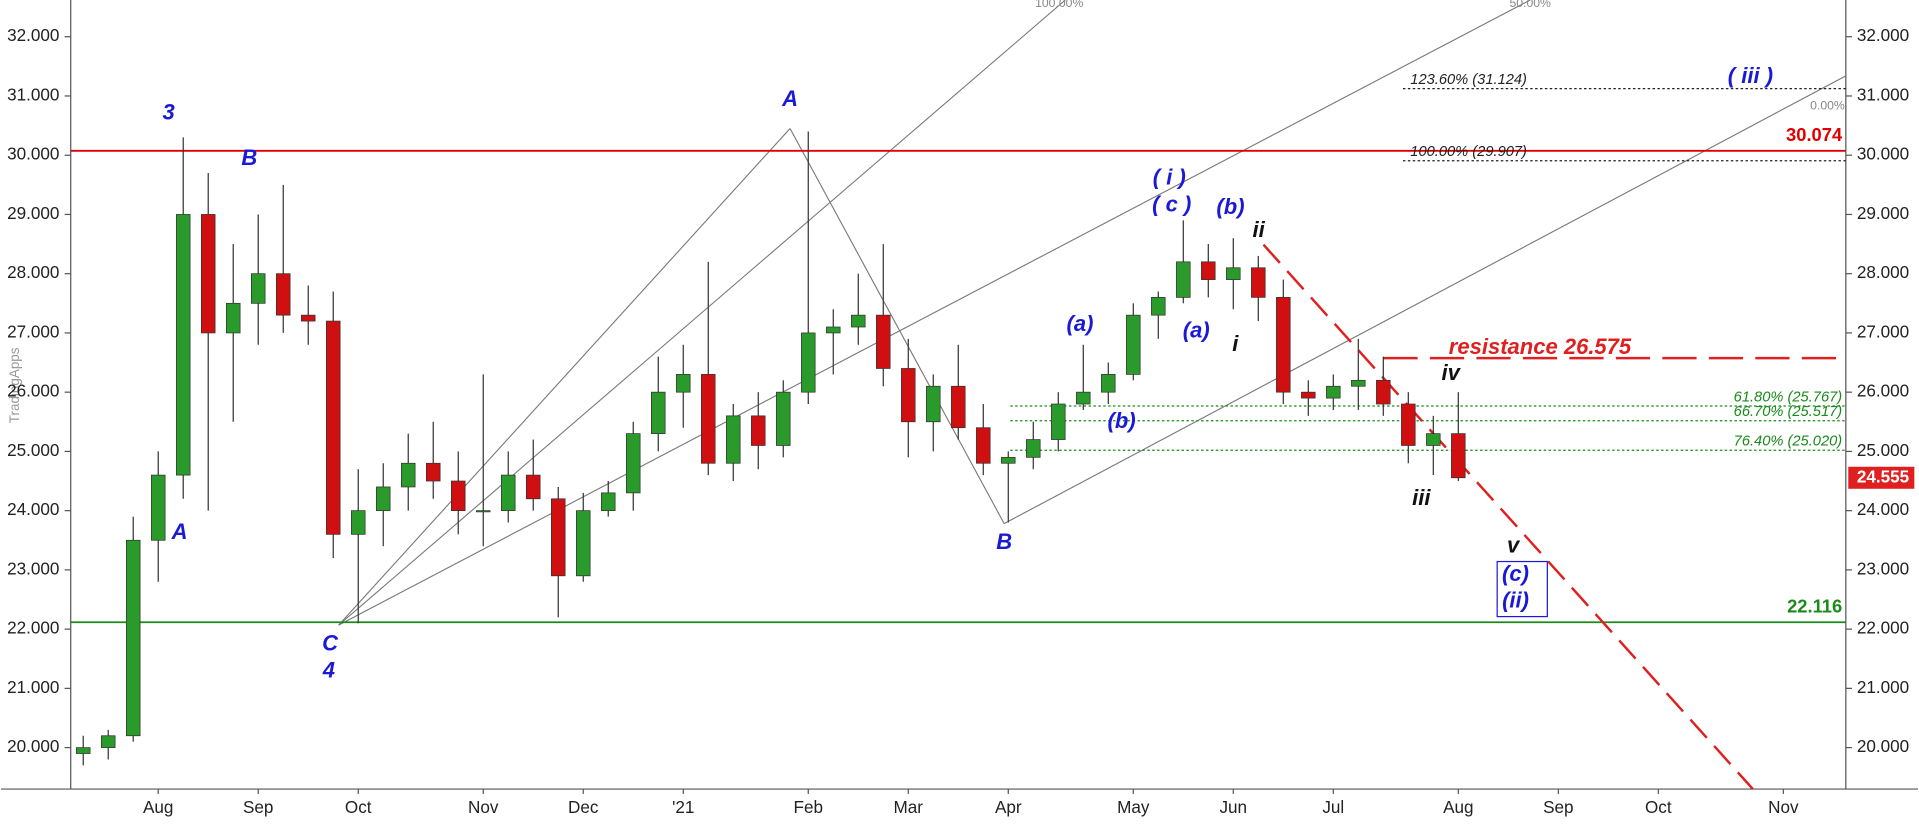 This screenshot has height=827, width=1919. What do you see at coordinates (1233, 807) in the screenshot?
I see `x-tick-label: Jun` at bounding box center [1233, 807].